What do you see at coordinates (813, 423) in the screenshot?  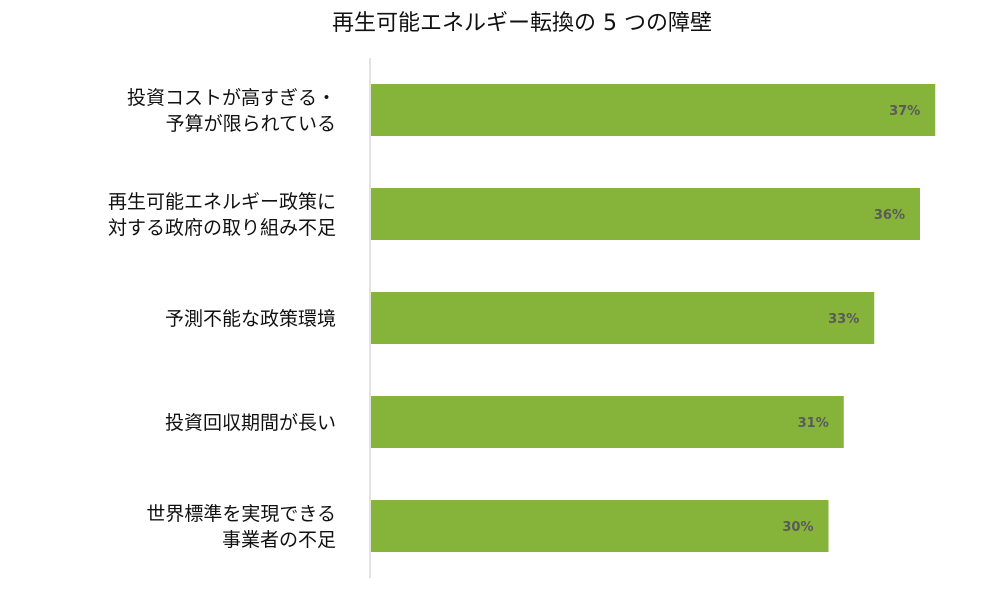 I see `data-label-4: 31%` at bounding box center [813, 423].